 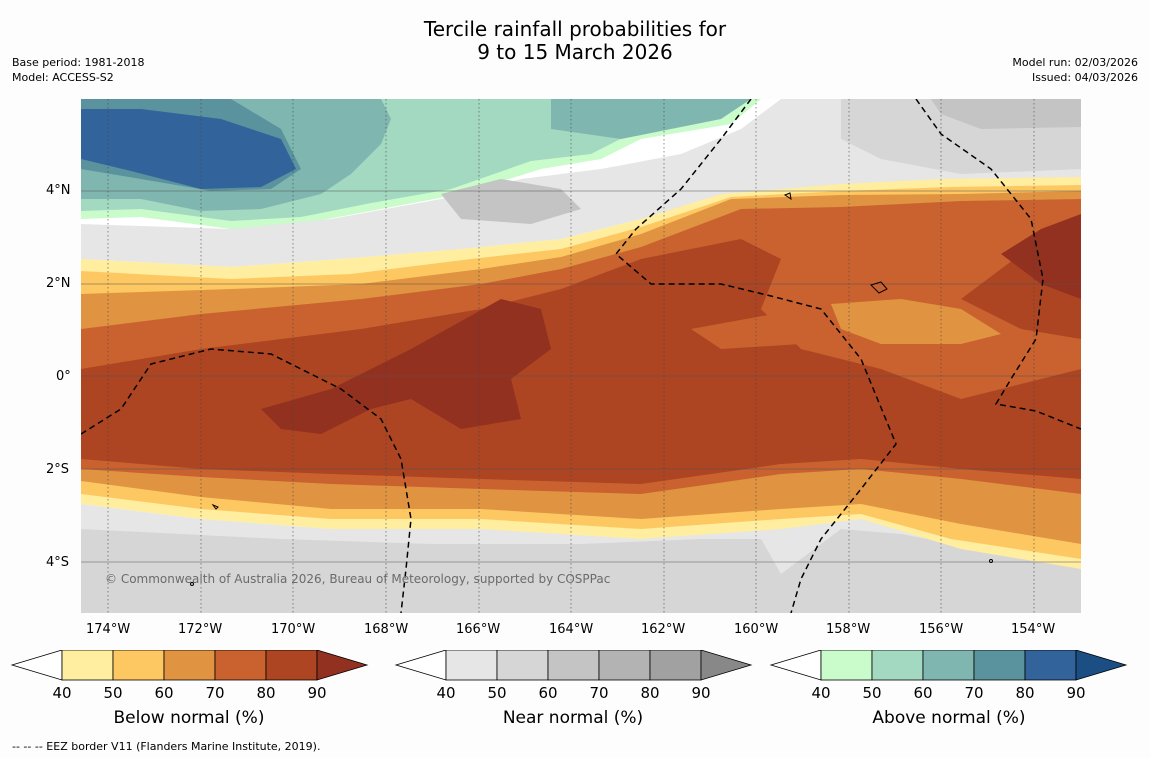 I want to click on issued-date: Issued: 04/03/2026, so click(x=1084, y=77).